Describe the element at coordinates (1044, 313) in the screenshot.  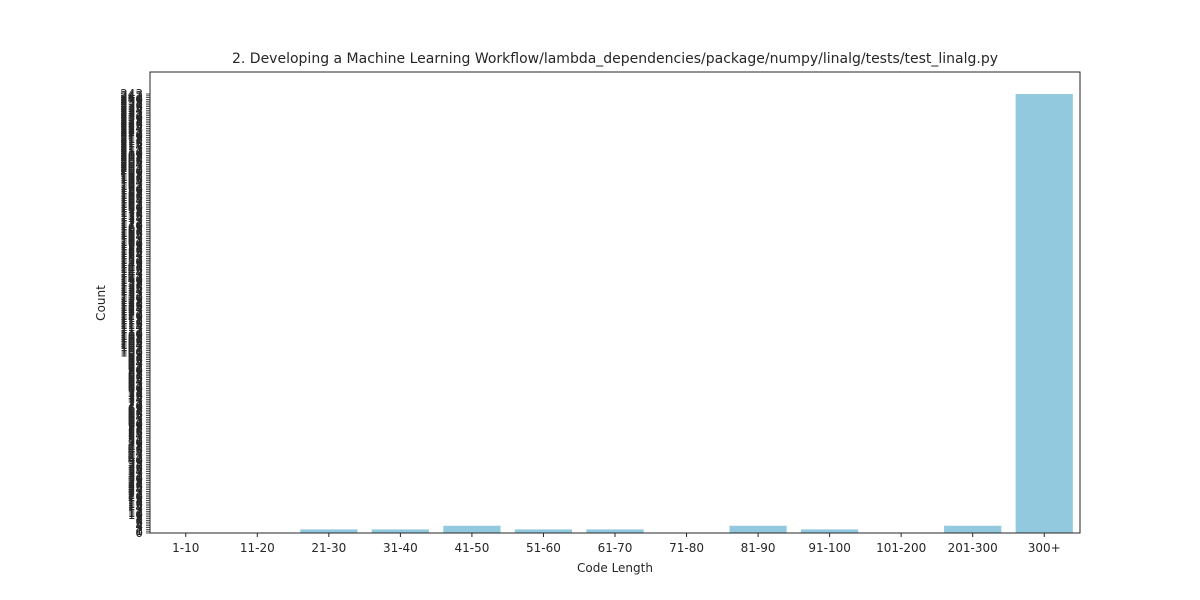
I see `bar-300+` at that location.